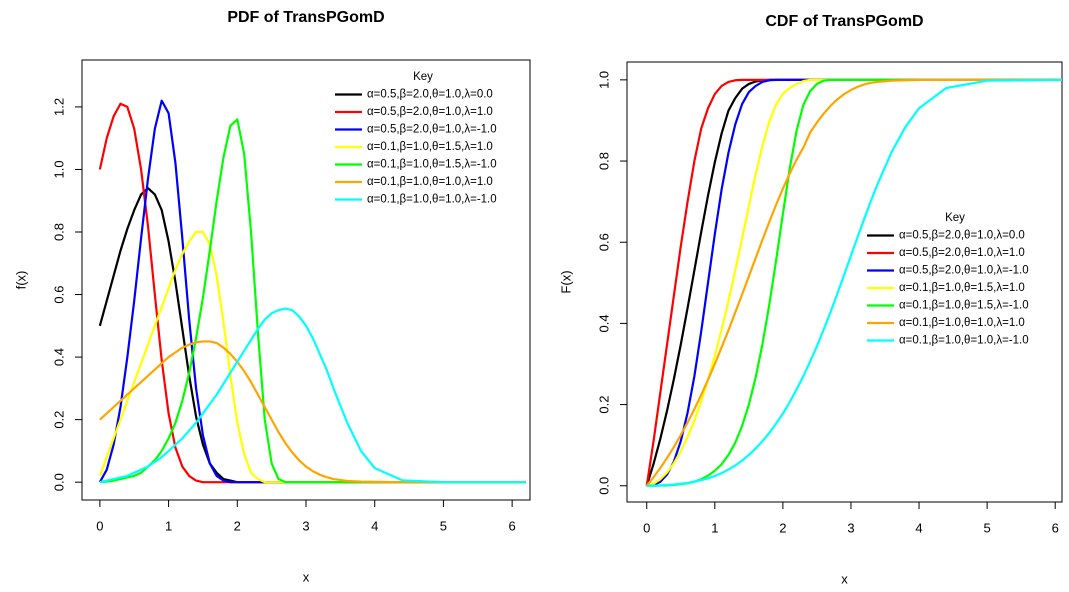 This screenshot has height=592, width=1069. What do you see at coordinates (58, 107) in the screenshot?
I see `y-tick-label: 1.2` at bounding box center [58, 107].